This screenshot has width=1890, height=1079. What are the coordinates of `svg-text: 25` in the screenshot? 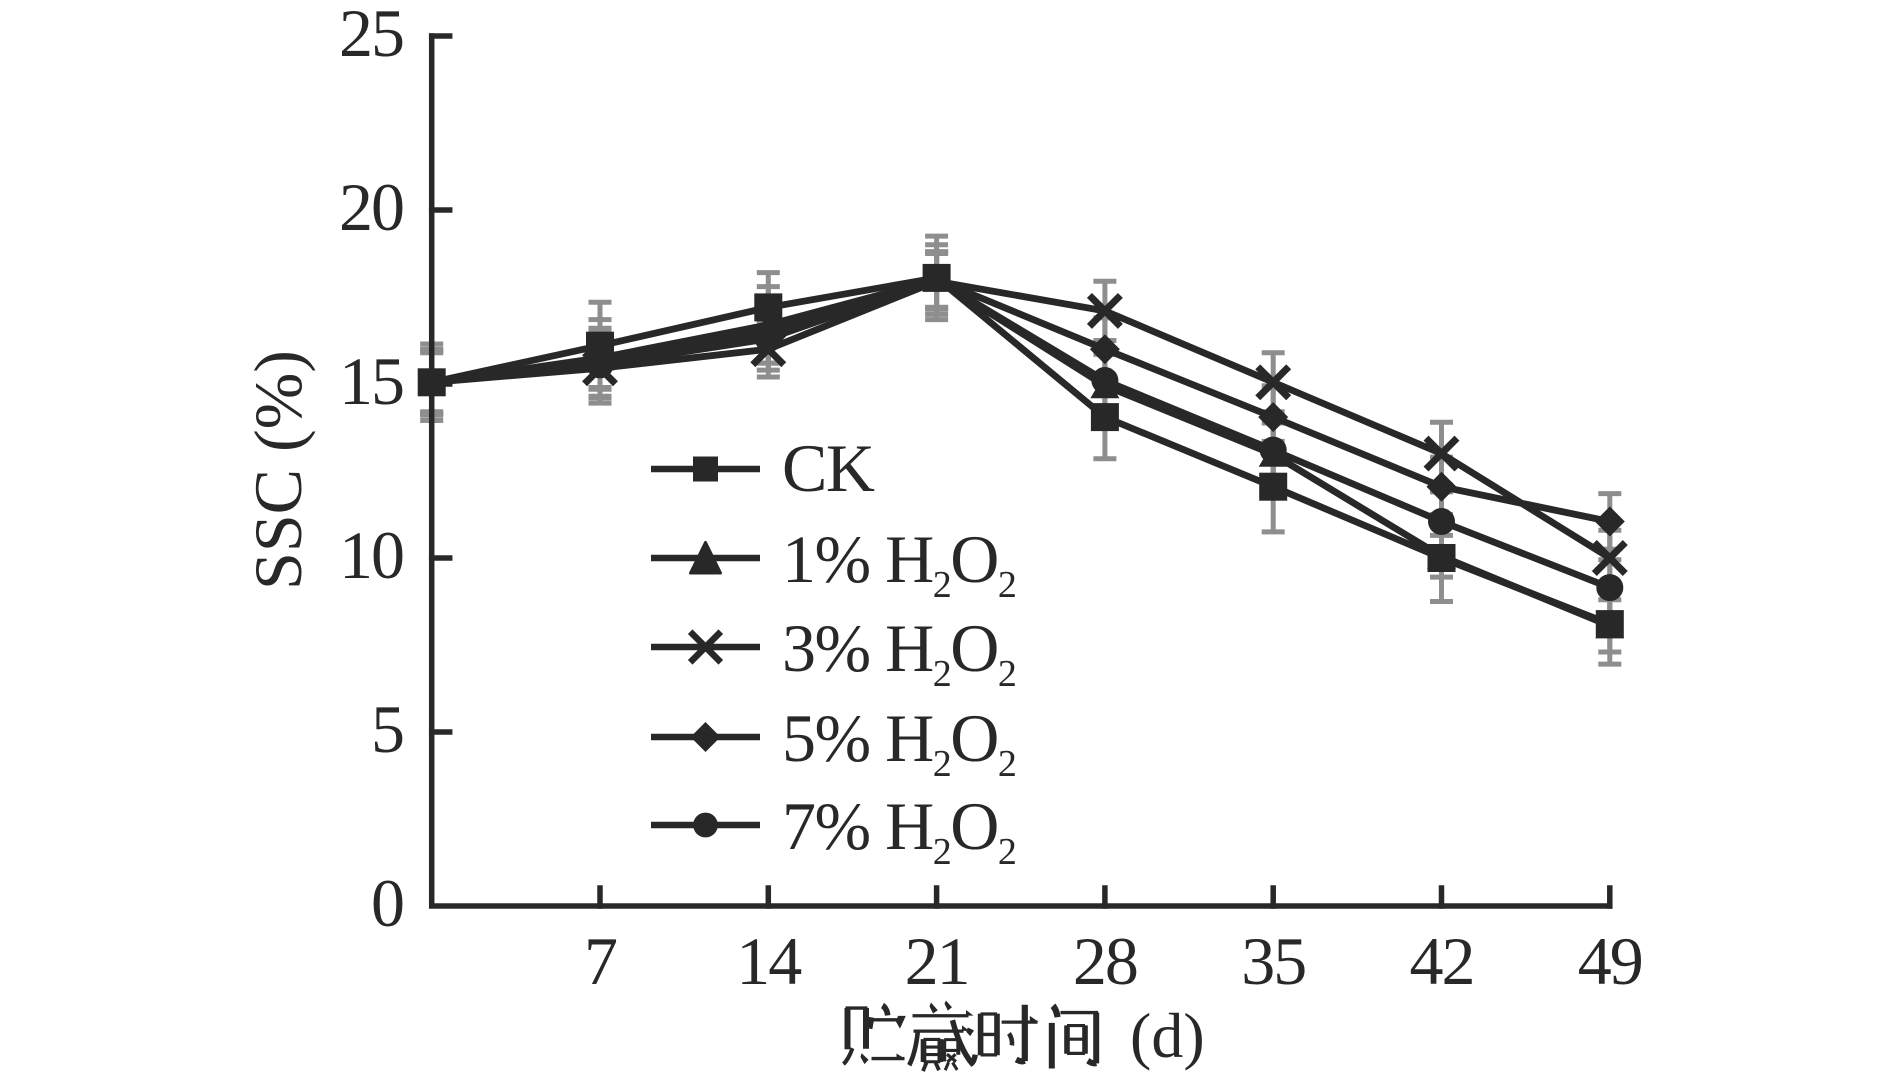 It's located at (371, 35).